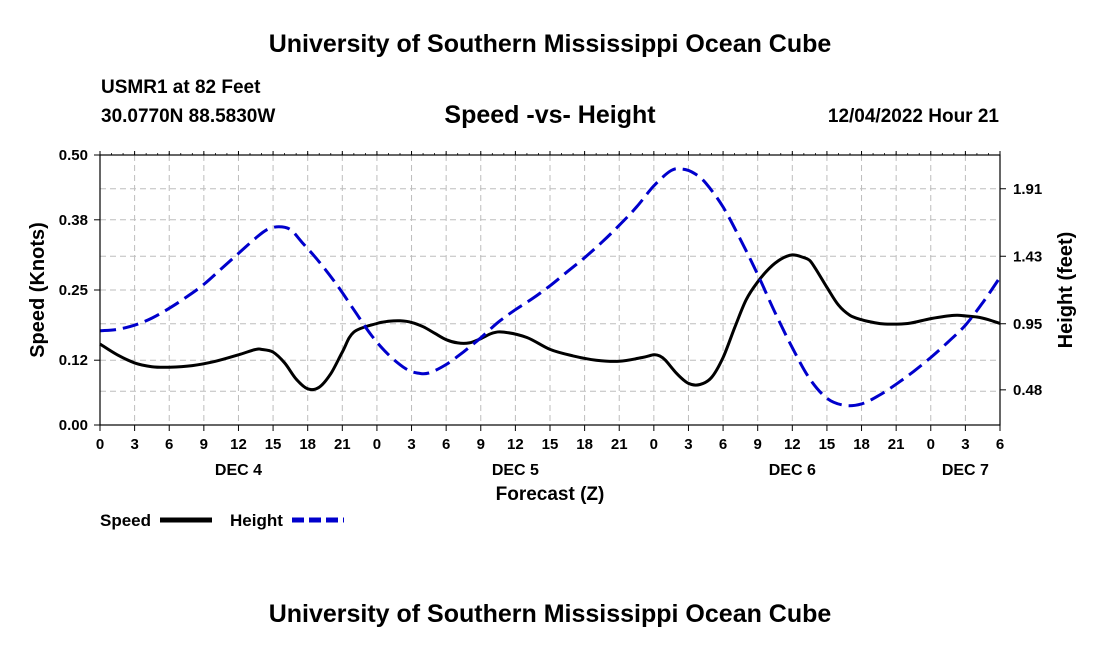 Image resolution: width=1100 pixels, height=650 pixels. What do you see at coordinates (73, 290) in the screenshot?
I see `y-tick-label: 0.25` at bounding box center [73, 290].